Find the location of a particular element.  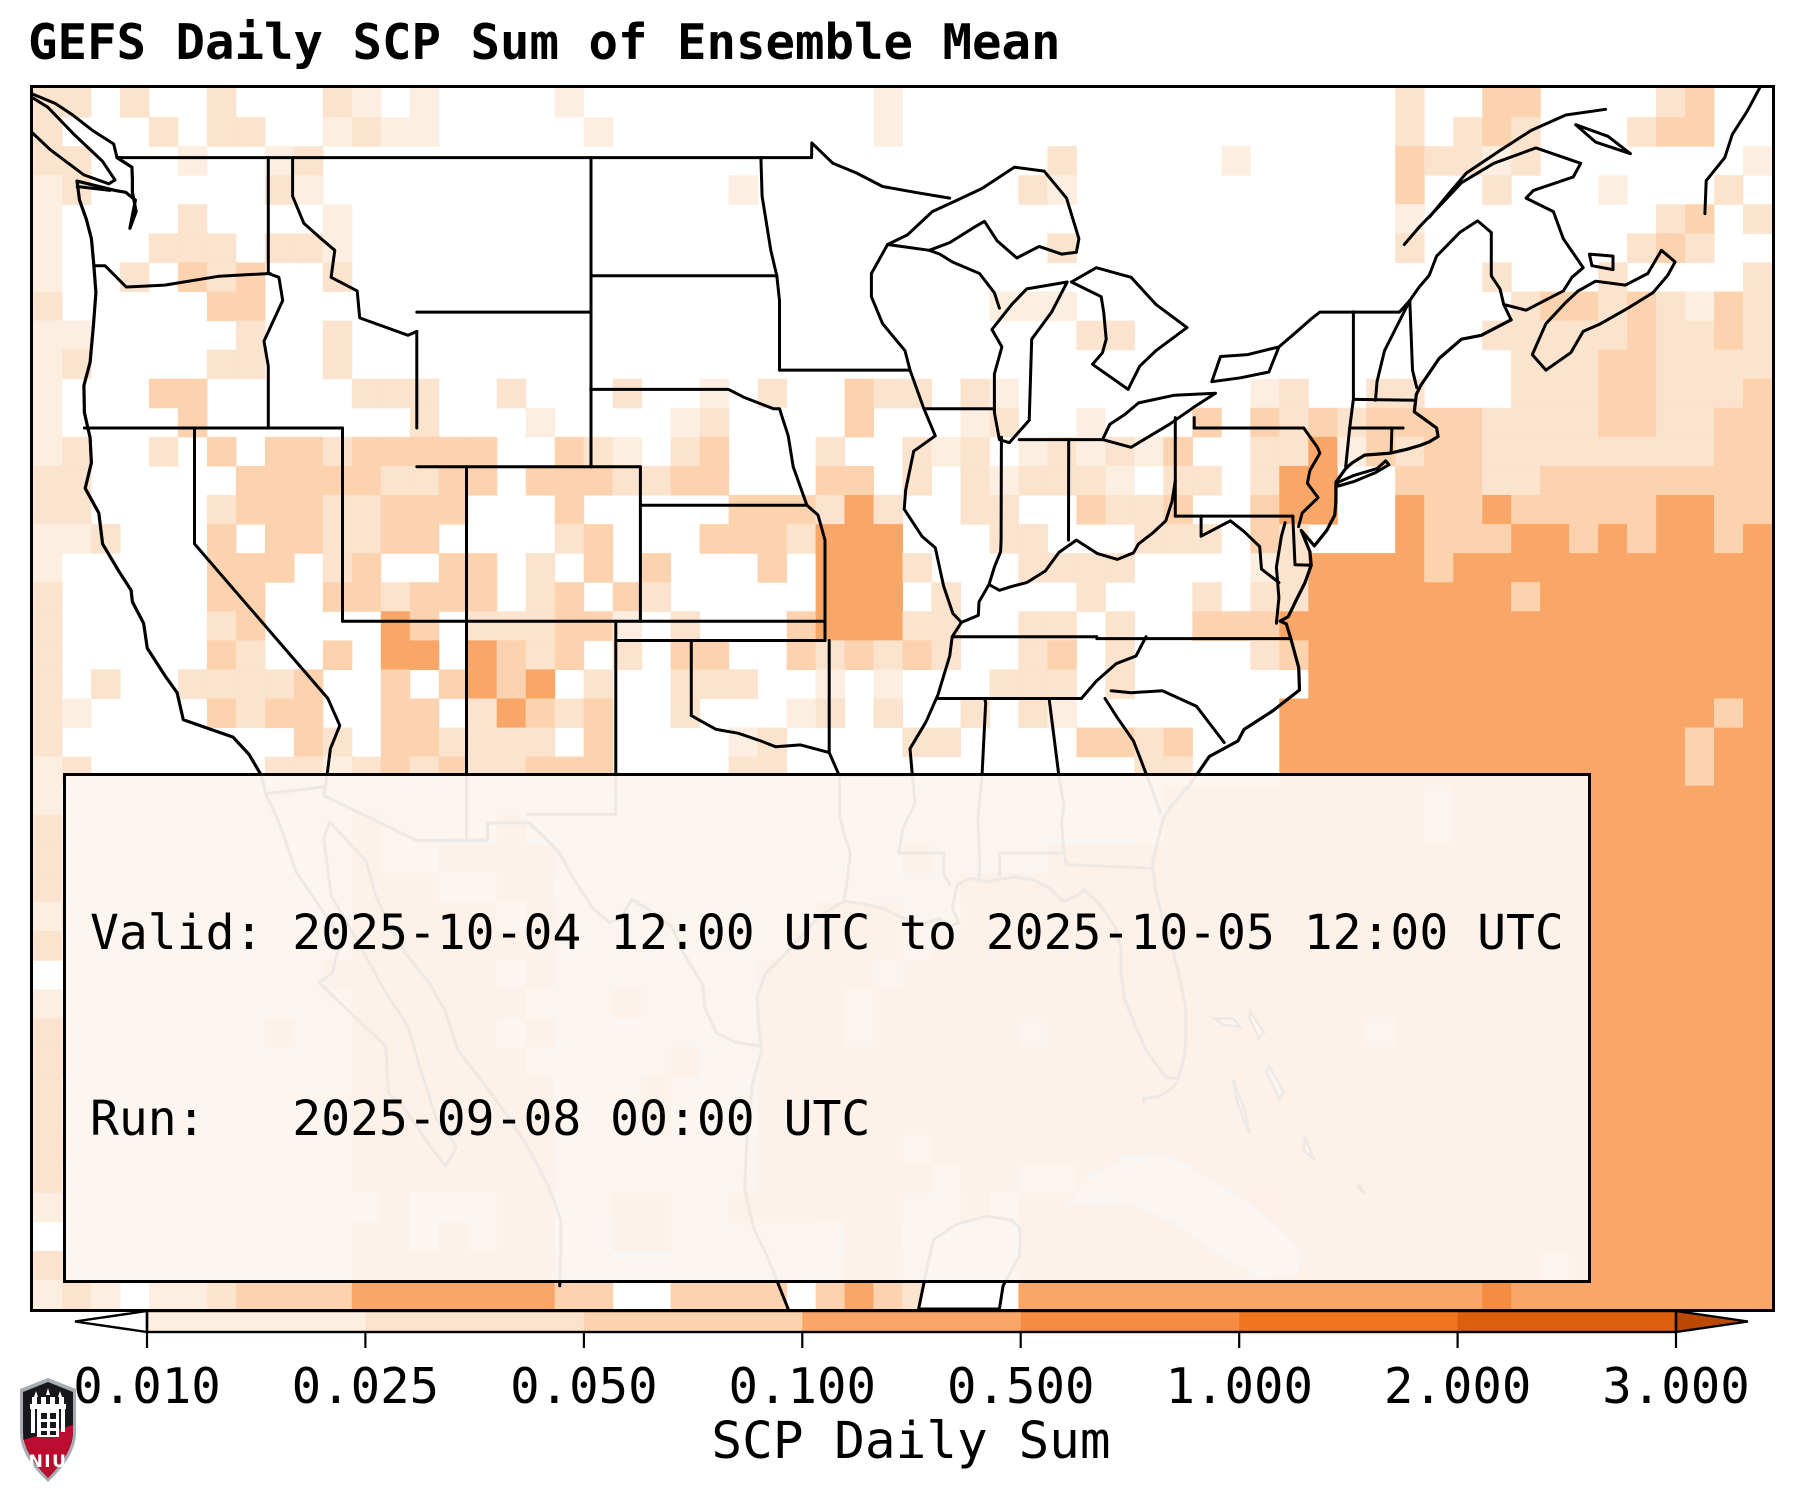

colorbar-ticks: 0.010 0.025 0.050 0.100 0.500 1.000 2.000 3.000 is located at coordinates (911, 1373).